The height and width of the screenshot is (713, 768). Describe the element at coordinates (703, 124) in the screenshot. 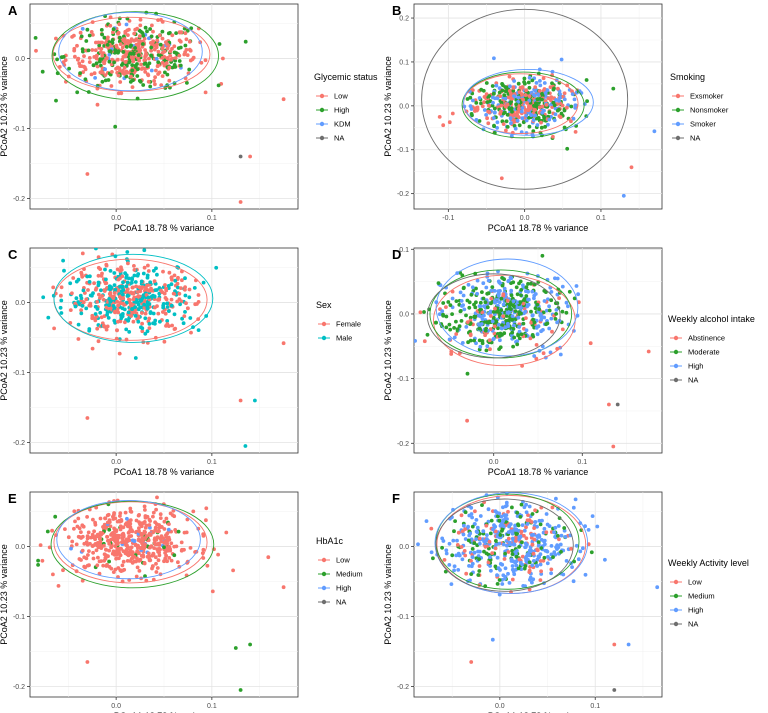

I see `legend-label: Smoker` at that location.